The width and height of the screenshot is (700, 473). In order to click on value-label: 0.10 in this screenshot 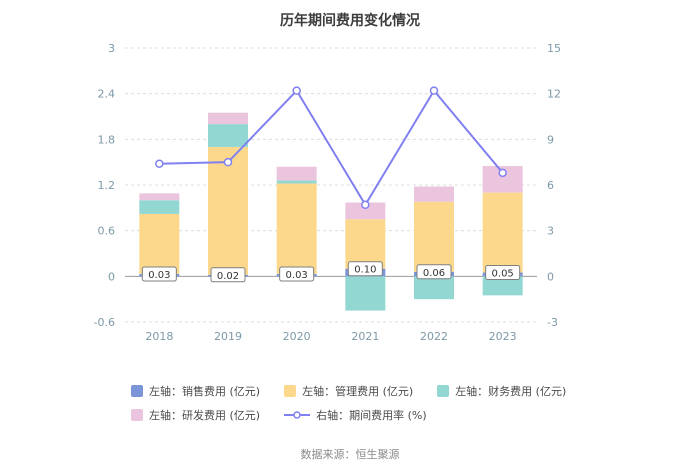, I will do `click(365, 270)`.